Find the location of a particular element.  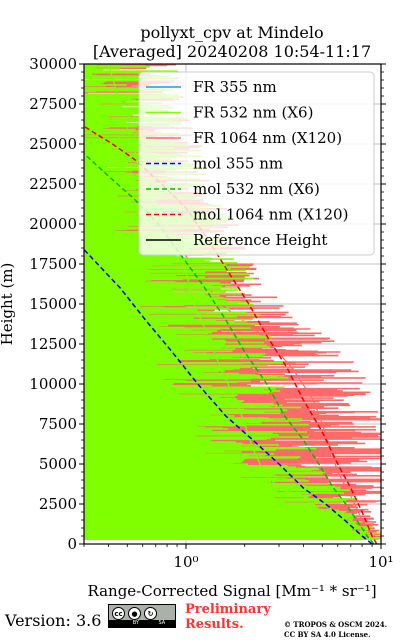

chart-subtitle: [Averaged] 20240208 10:54-11:17 is located at coordinates (232, 51).